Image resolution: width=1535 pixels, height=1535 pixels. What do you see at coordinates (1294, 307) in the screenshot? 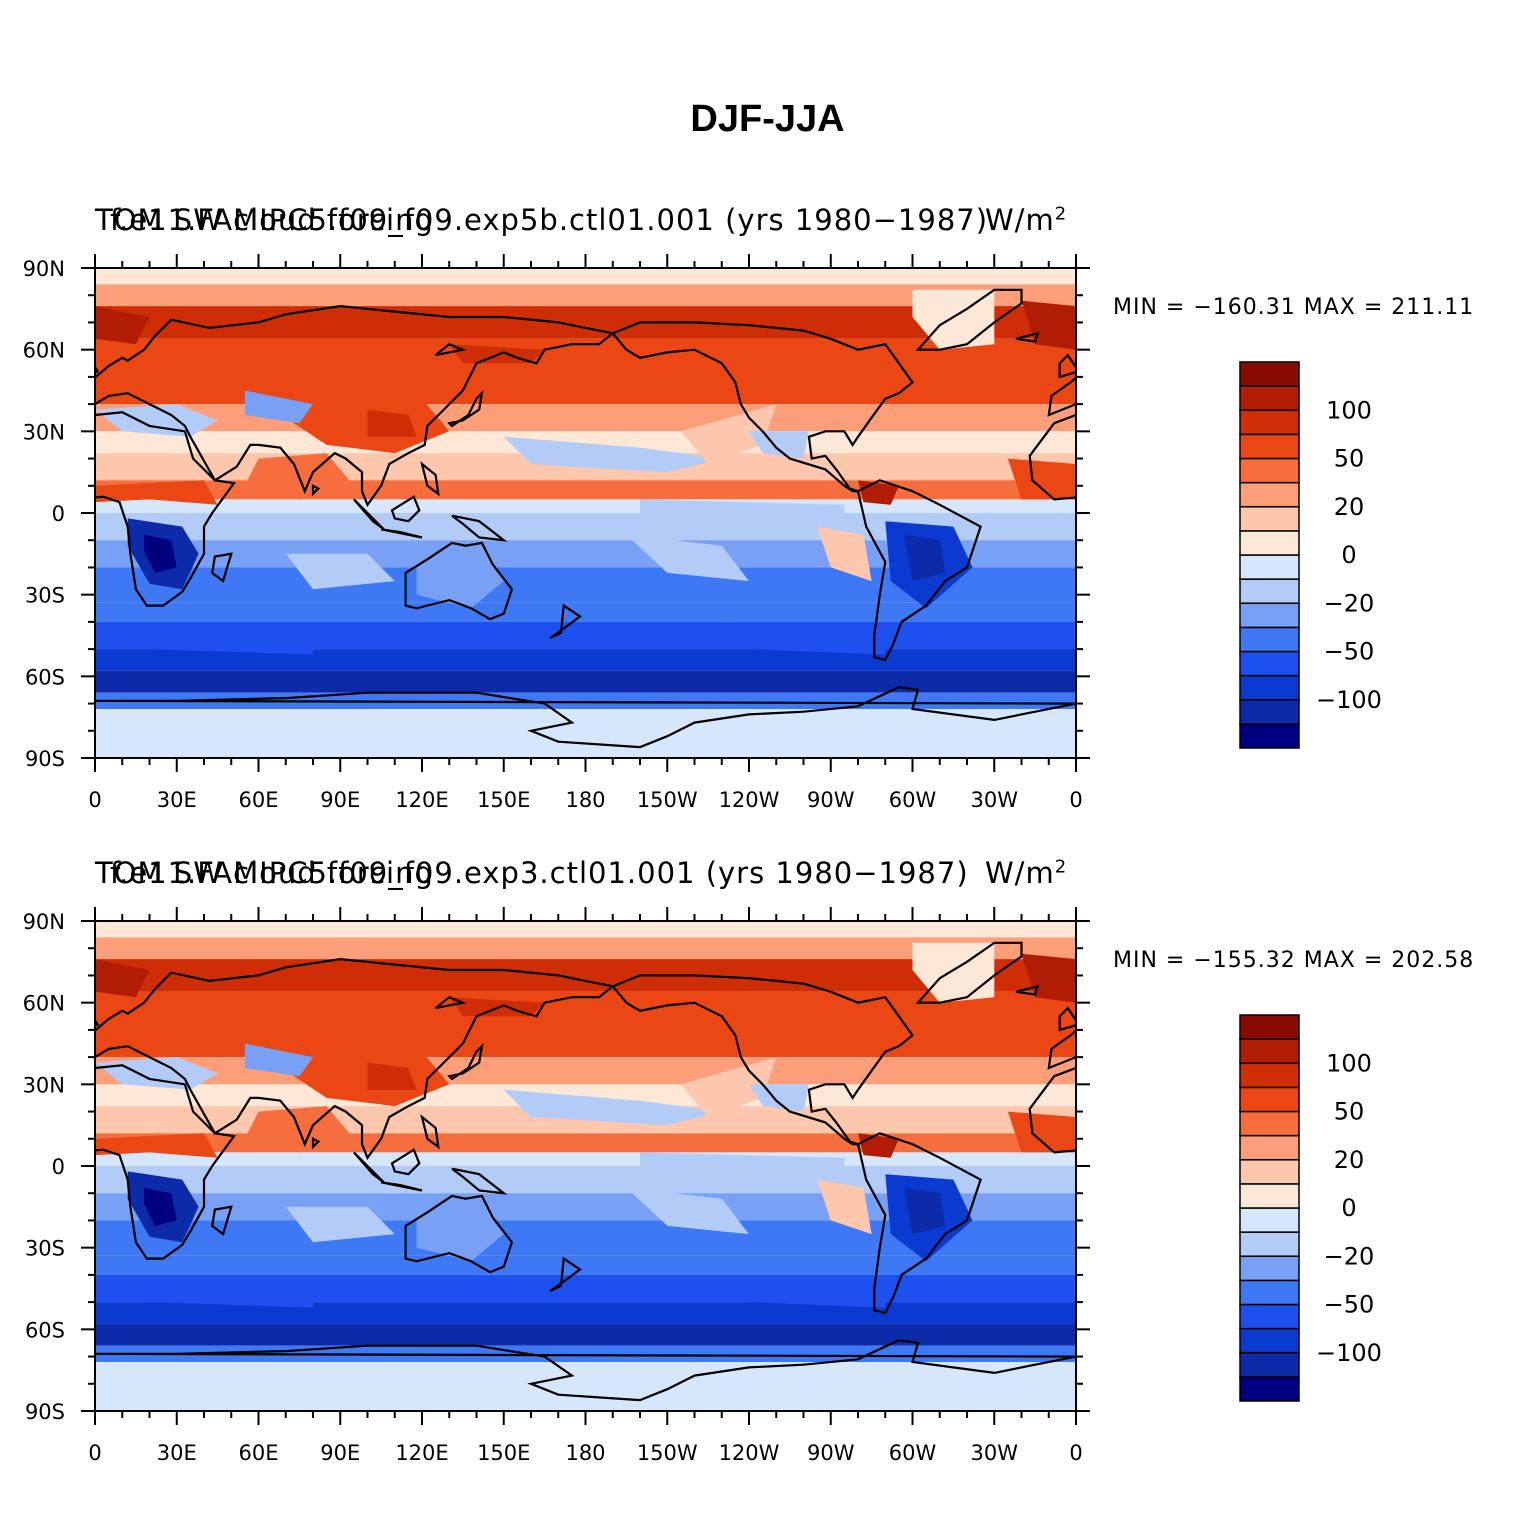
I see `min-max-label: MIN = −160.31 MAX = 211.11` at bounding box center [1294, 307].